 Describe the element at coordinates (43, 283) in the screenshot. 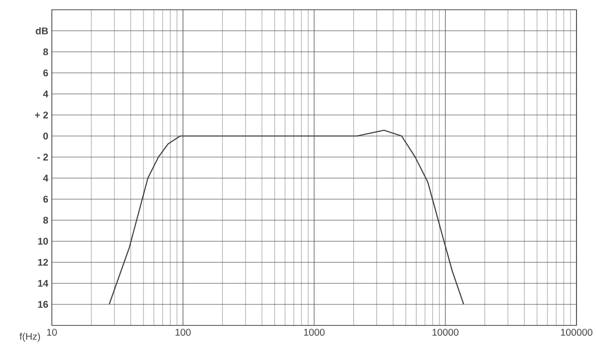

I see `y-tick-label: 14` at that location.